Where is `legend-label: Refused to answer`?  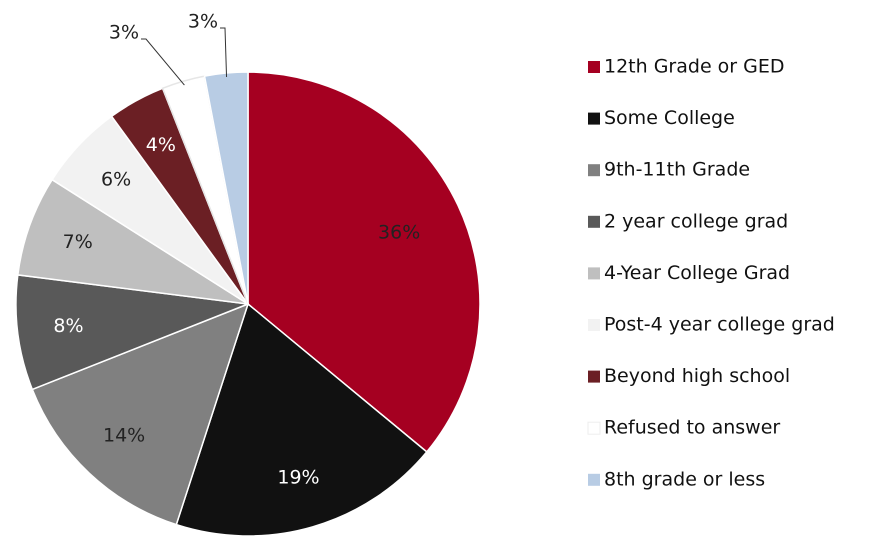 legend-label: Refused to answer is located at coordinates (692, 428).